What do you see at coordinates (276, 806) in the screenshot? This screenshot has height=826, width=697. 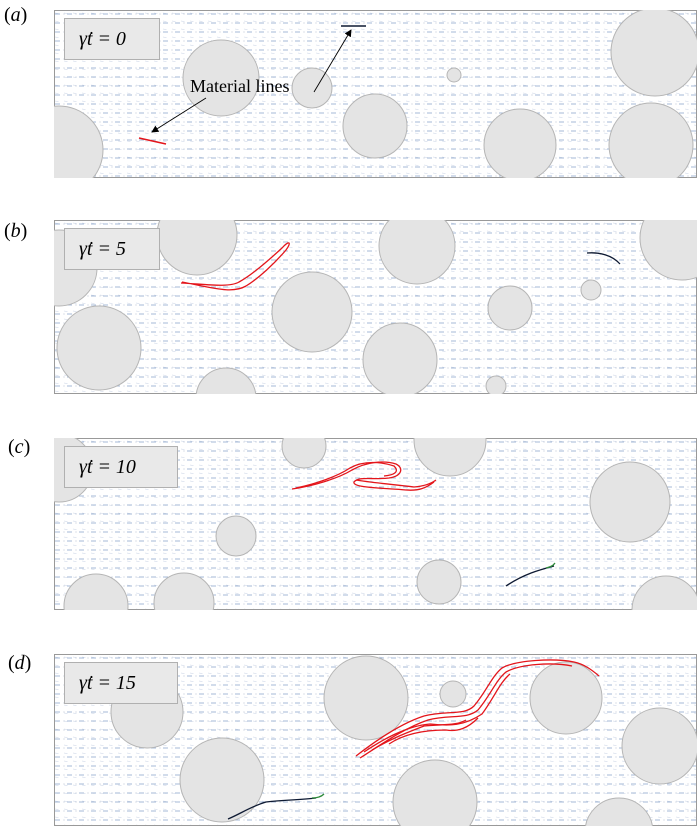 I see `material-line-dark-d` at bounding box center [276, 806].